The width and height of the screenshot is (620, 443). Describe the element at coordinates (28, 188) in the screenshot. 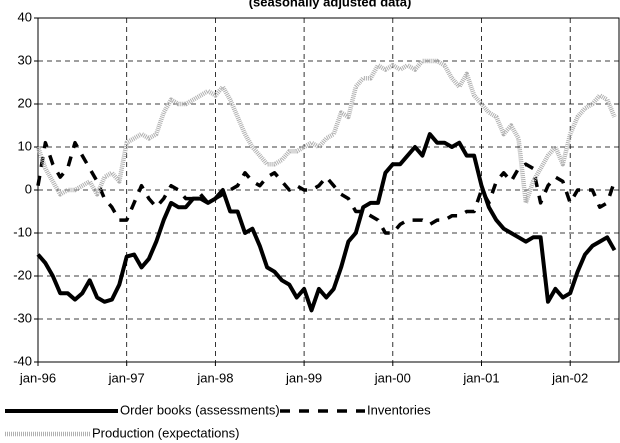

I see `y-tick-label: 0` at that location.